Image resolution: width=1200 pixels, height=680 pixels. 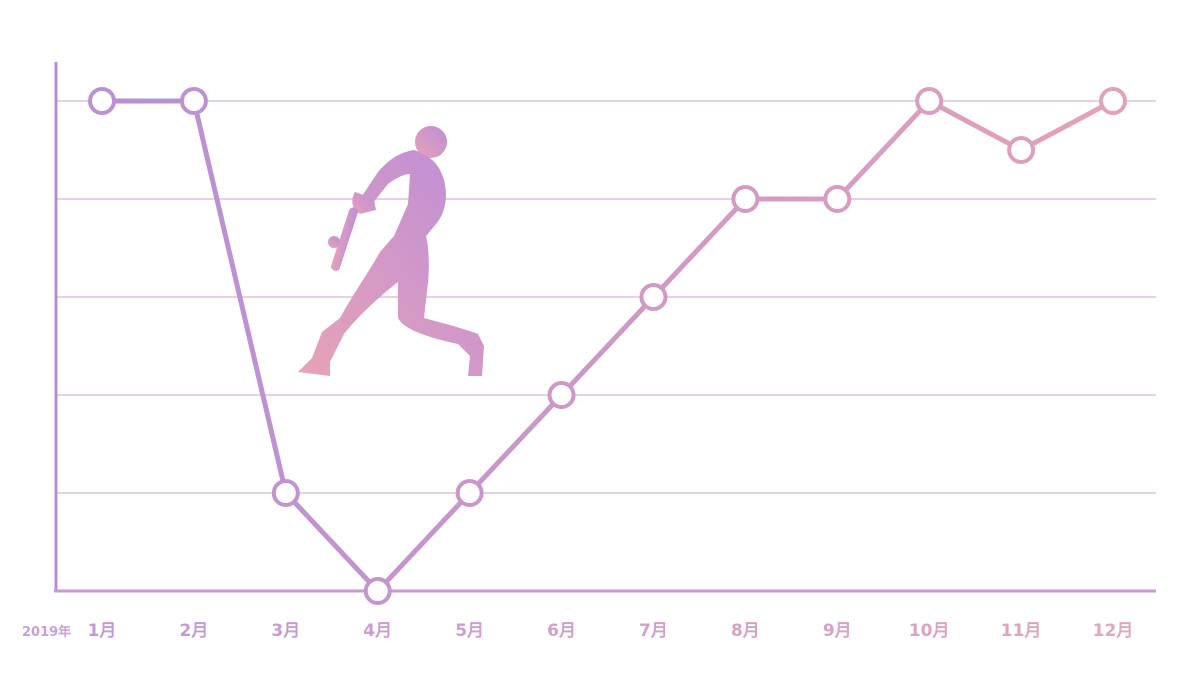 What do you see at coordinates (46, 632) in the screenshot?
I see `x-axis-year-label: 2019年` at bounding box center [46, 632].